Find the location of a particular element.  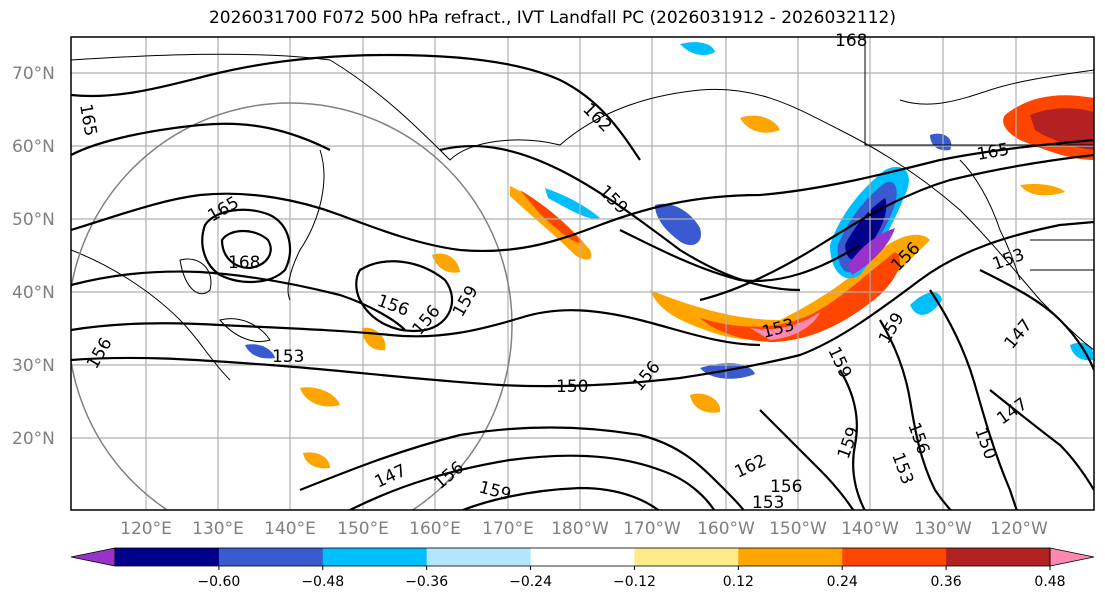

lon-label: 160°E is located at coordinates (435, 529).